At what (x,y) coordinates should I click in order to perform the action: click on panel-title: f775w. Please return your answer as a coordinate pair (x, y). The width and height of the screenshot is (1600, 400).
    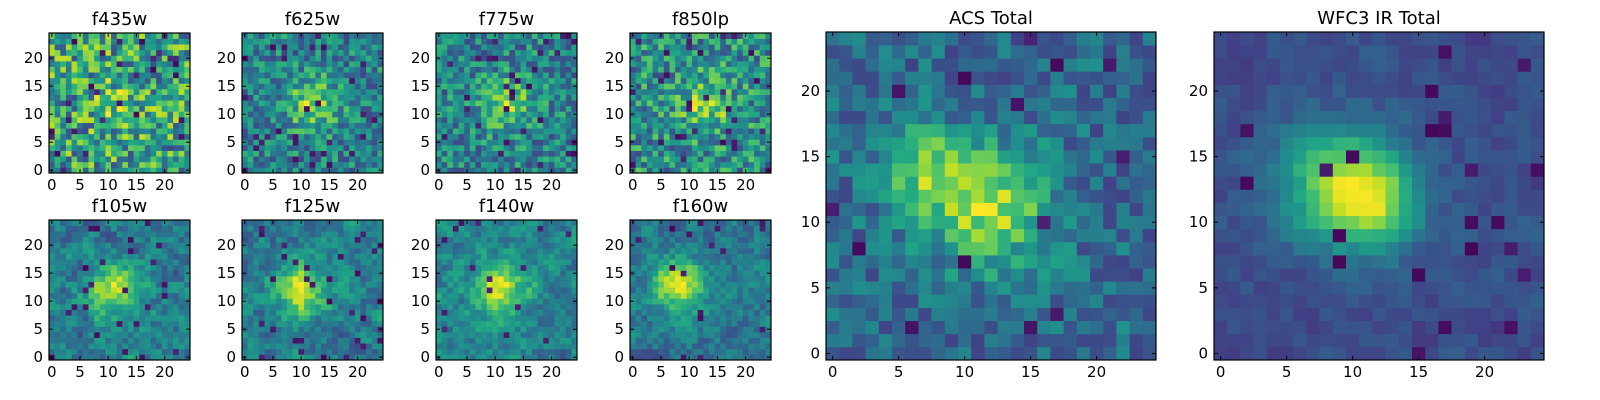
    Looking at the image, I should click on (506, 19).